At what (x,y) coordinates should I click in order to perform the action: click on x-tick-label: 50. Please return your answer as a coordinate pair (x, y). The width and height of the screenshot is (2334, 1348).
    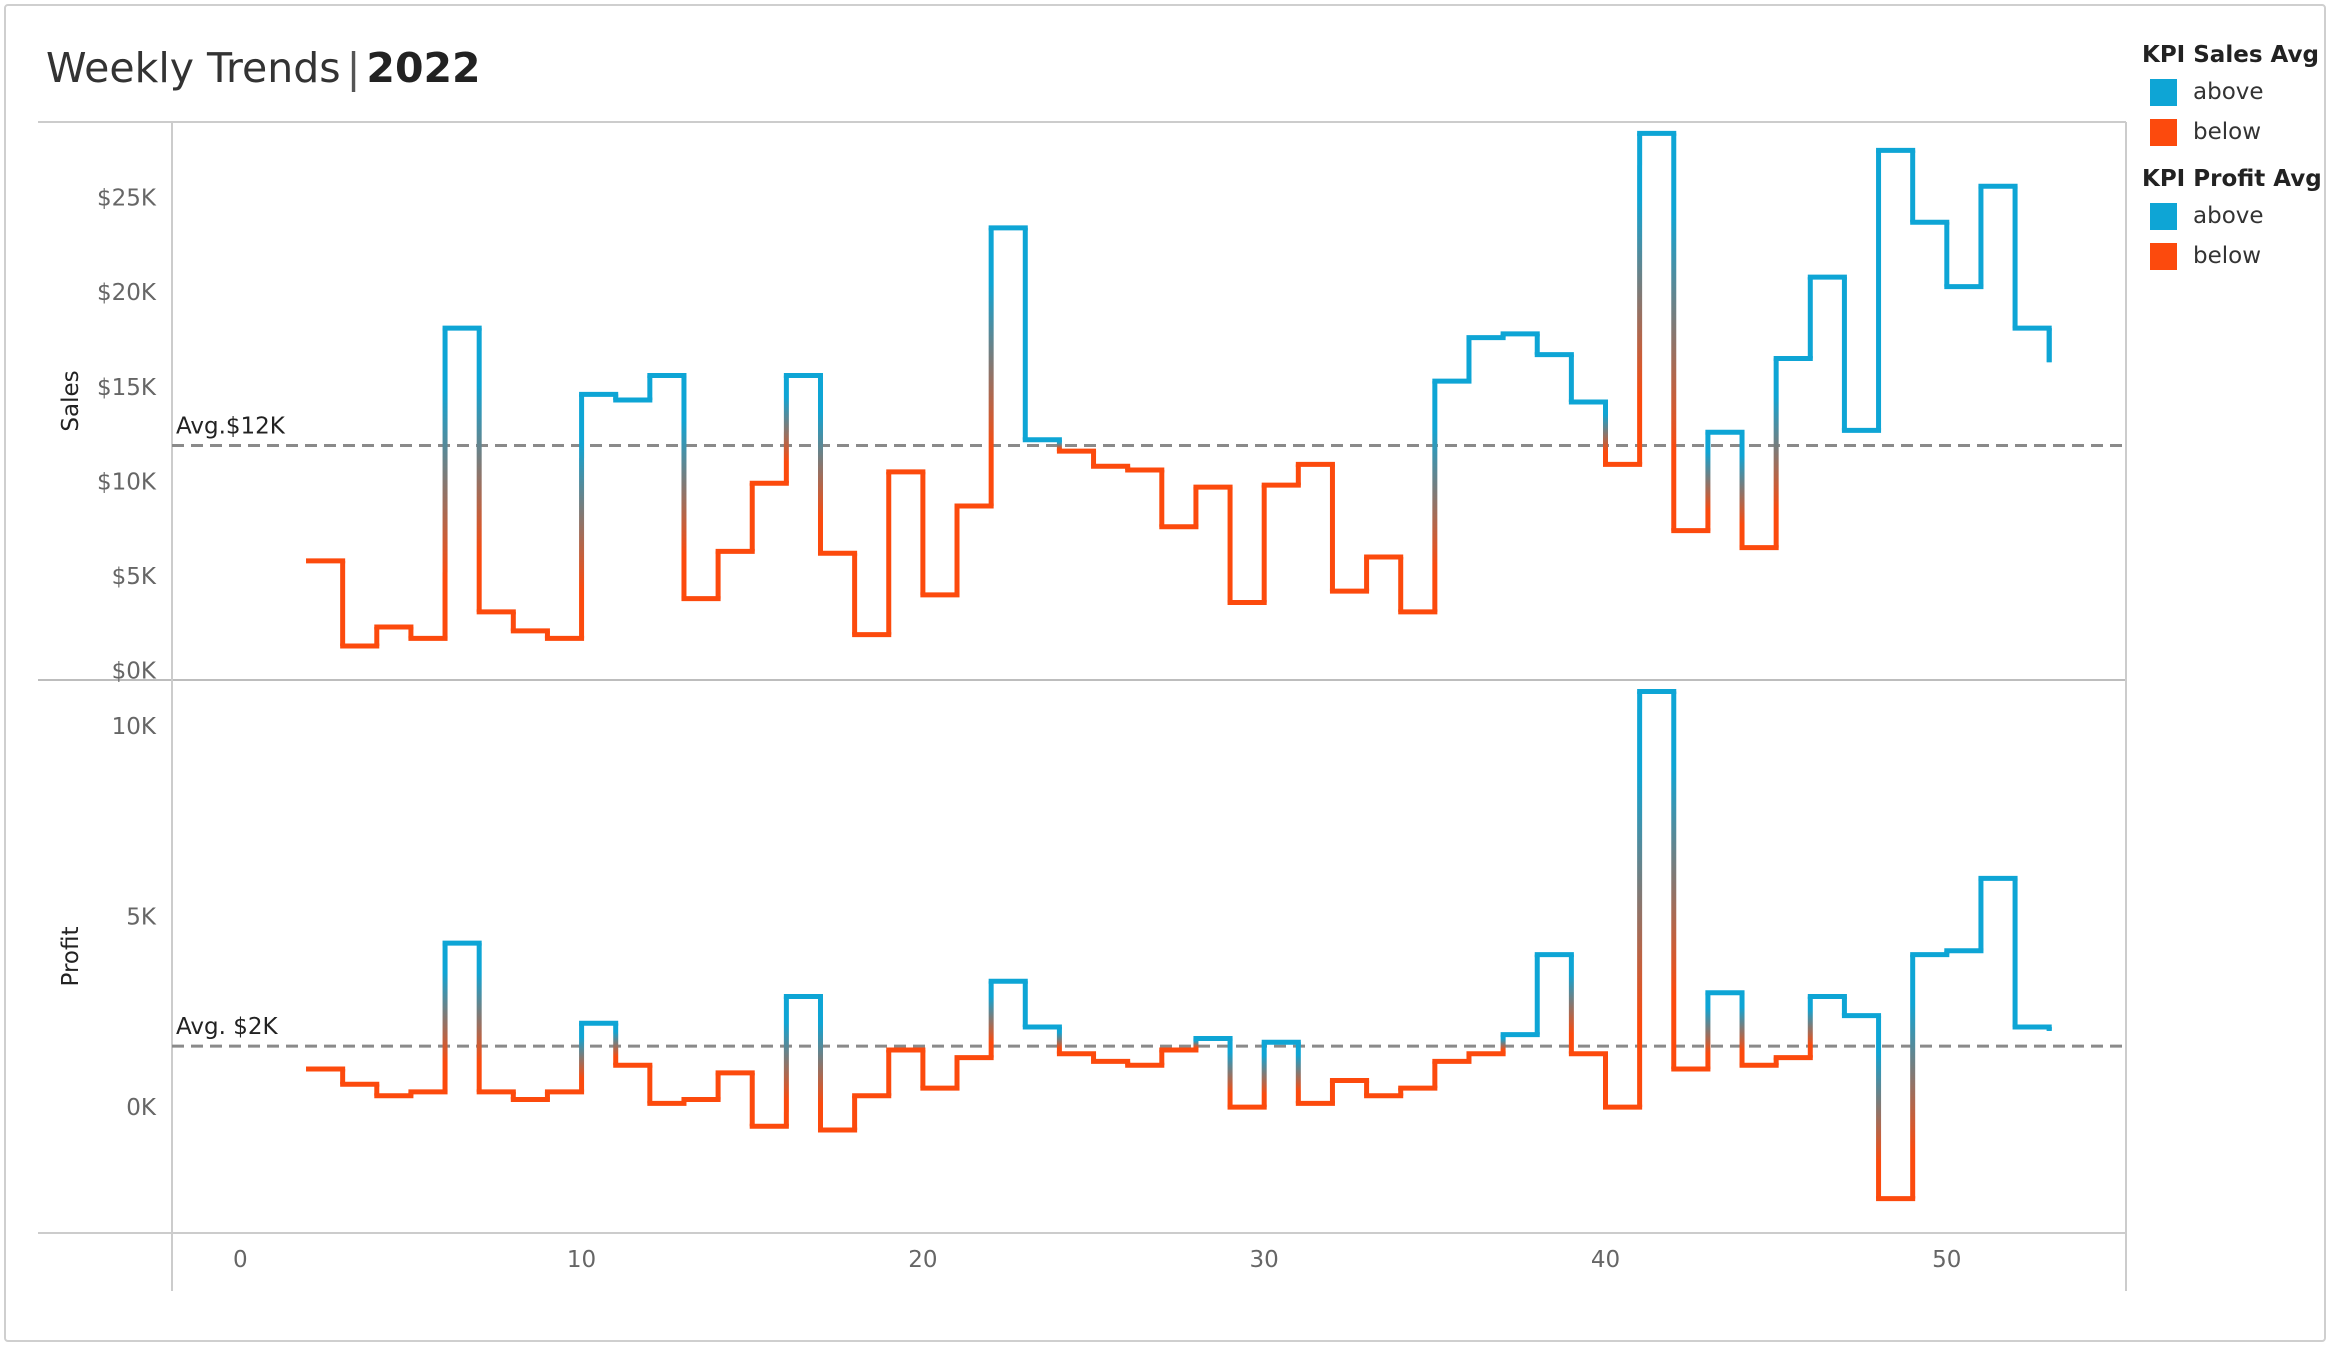
    Looking at the image, I should click on (1946, 1260).